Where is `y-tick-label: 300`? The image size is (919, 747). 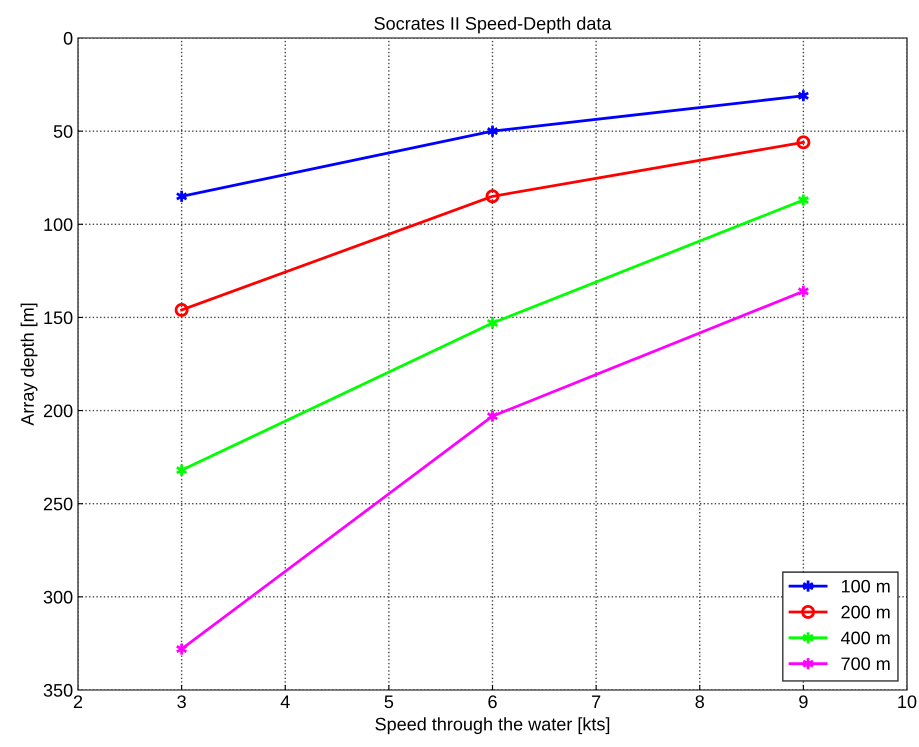 y-tick-label: 300 is located at coordinates (58, 597).